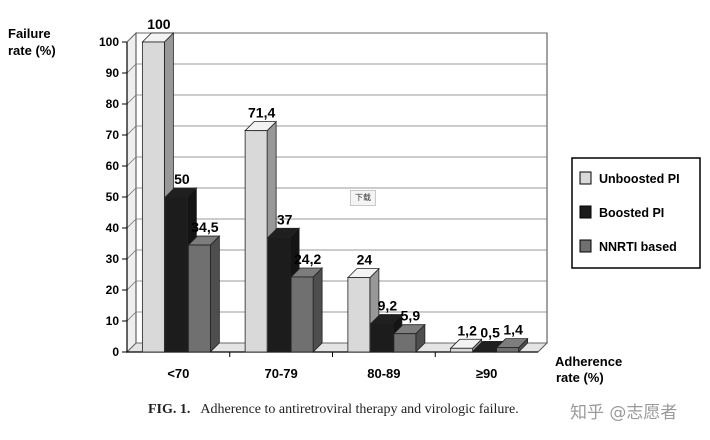  Describe the element at coordinates (487, 373) in the screenshot. I see `x-tick-label: ≥90` at that location.